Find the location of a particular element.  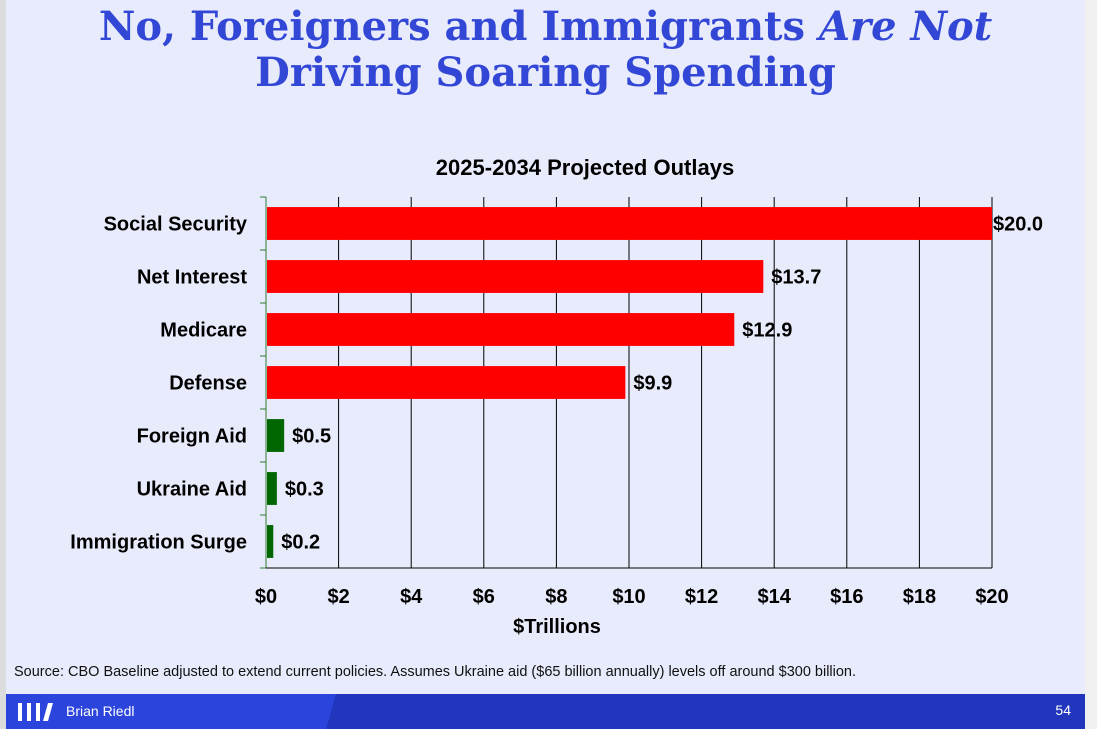

data-label-6: $0.2 is located at coordinates (300, 543).